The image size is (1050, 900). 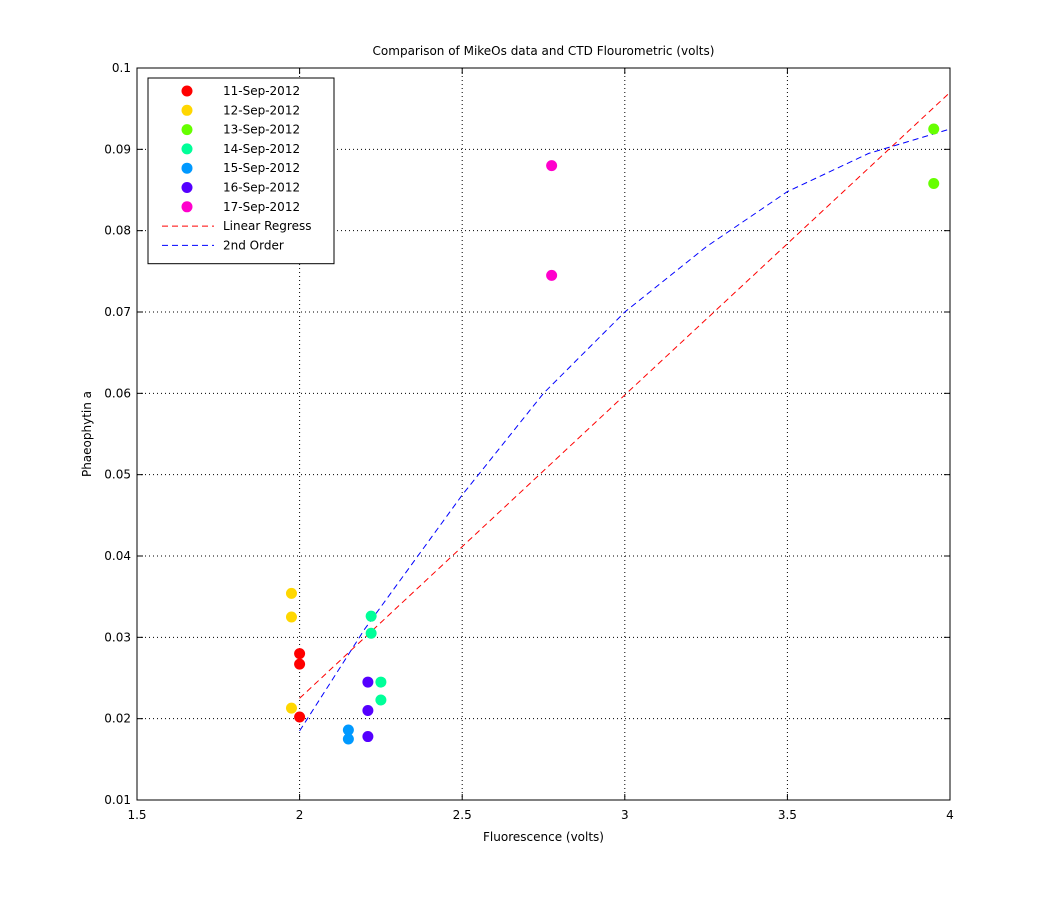 What do you see at coordinates (950, 815) in the screenshot?
I see `x-tick-label: 4` at bounding box center [950, 815].